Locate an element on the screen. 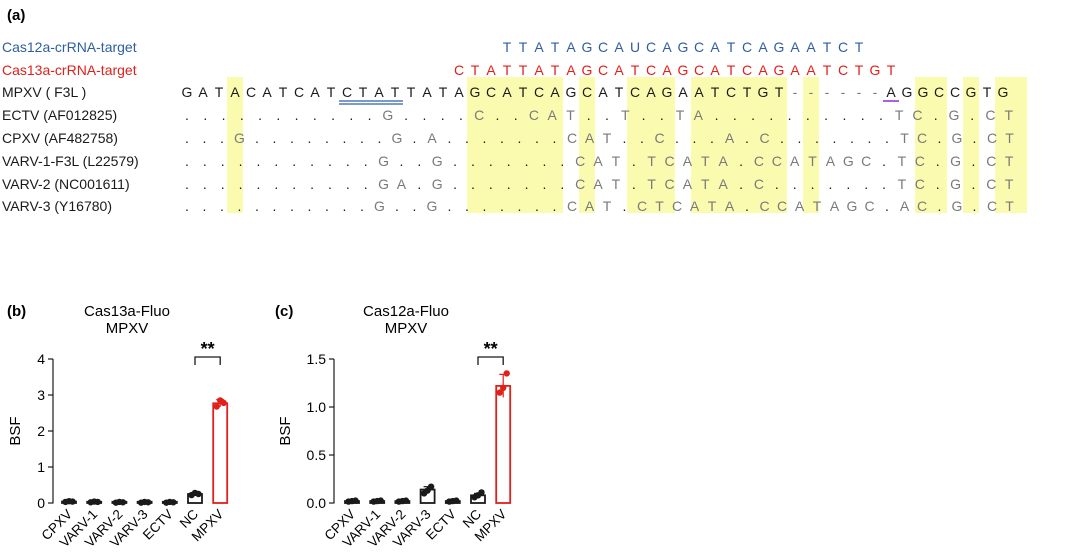 The width and height of the screenshot is (1080, 559). sequence-base: U is located at coordinates (635, 47).